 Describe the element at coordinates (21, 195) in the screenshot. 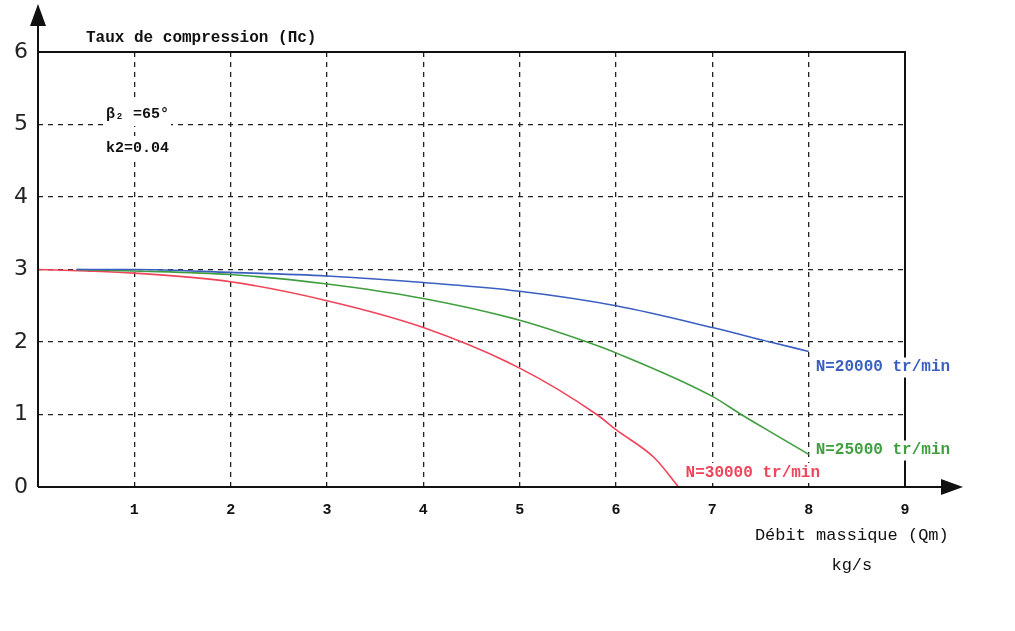

I see `y-tick-label: 4` at that location.